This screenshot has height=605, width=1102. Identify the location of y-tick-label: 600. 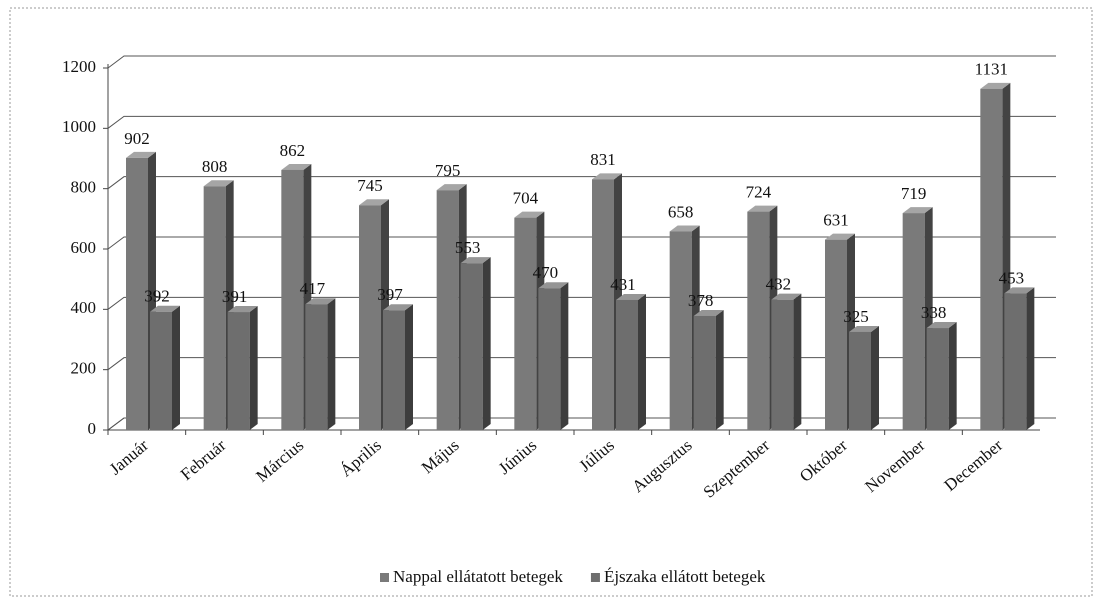
(84, 247).